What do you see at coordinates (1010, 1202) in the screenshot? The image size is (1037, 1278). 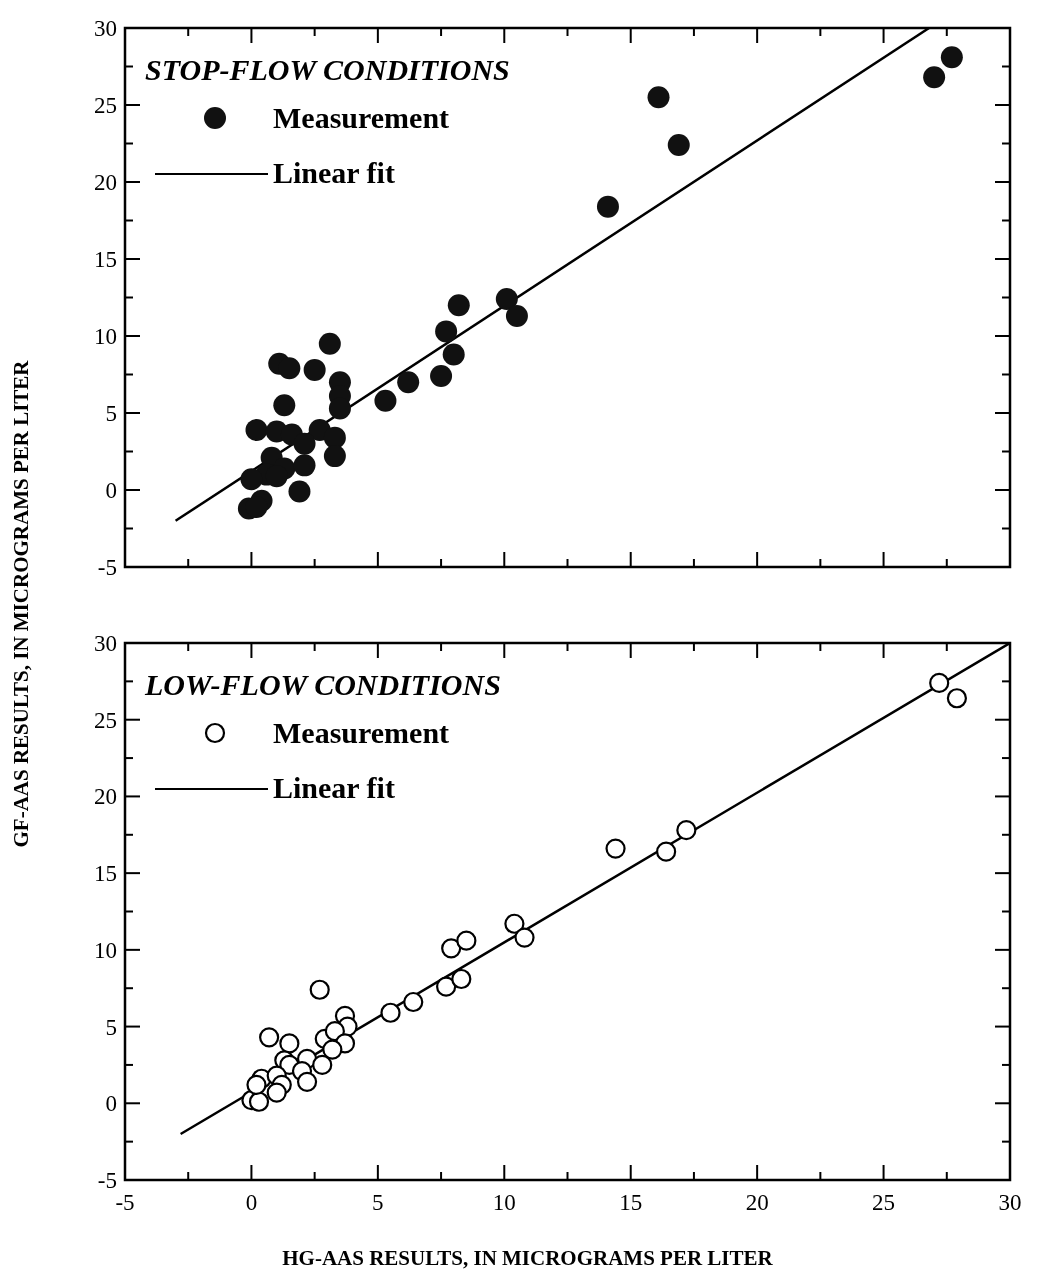 I see `x-tick-label: 30` at bounding box center [1010, 1202].